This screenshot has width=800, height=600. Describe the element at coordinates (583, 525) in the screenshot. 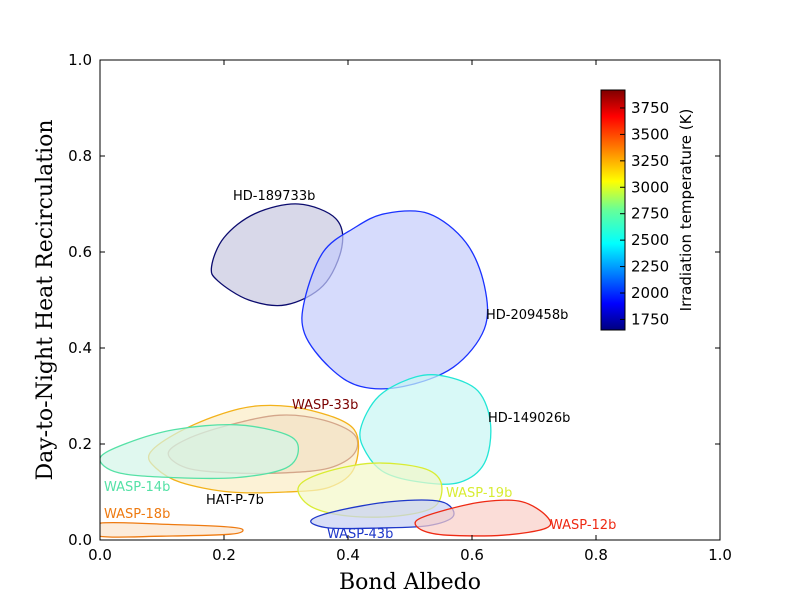

I see `label-wasp-12b: WASP-12b` at that location.